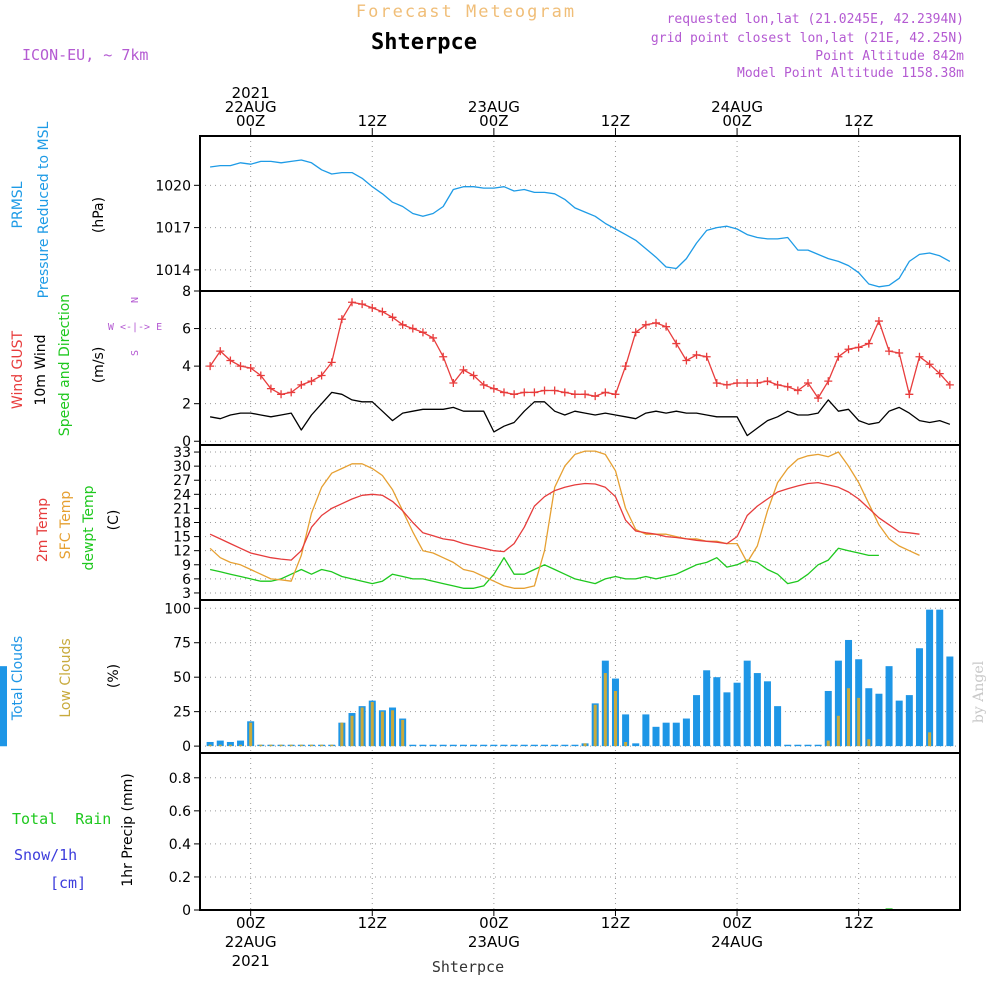 Image resolution: width=1000 pixels, height=1000 pixels. Describe the element at coordinates (580, 831) in the screenshot. I see `panel-frame-precip` at that location.